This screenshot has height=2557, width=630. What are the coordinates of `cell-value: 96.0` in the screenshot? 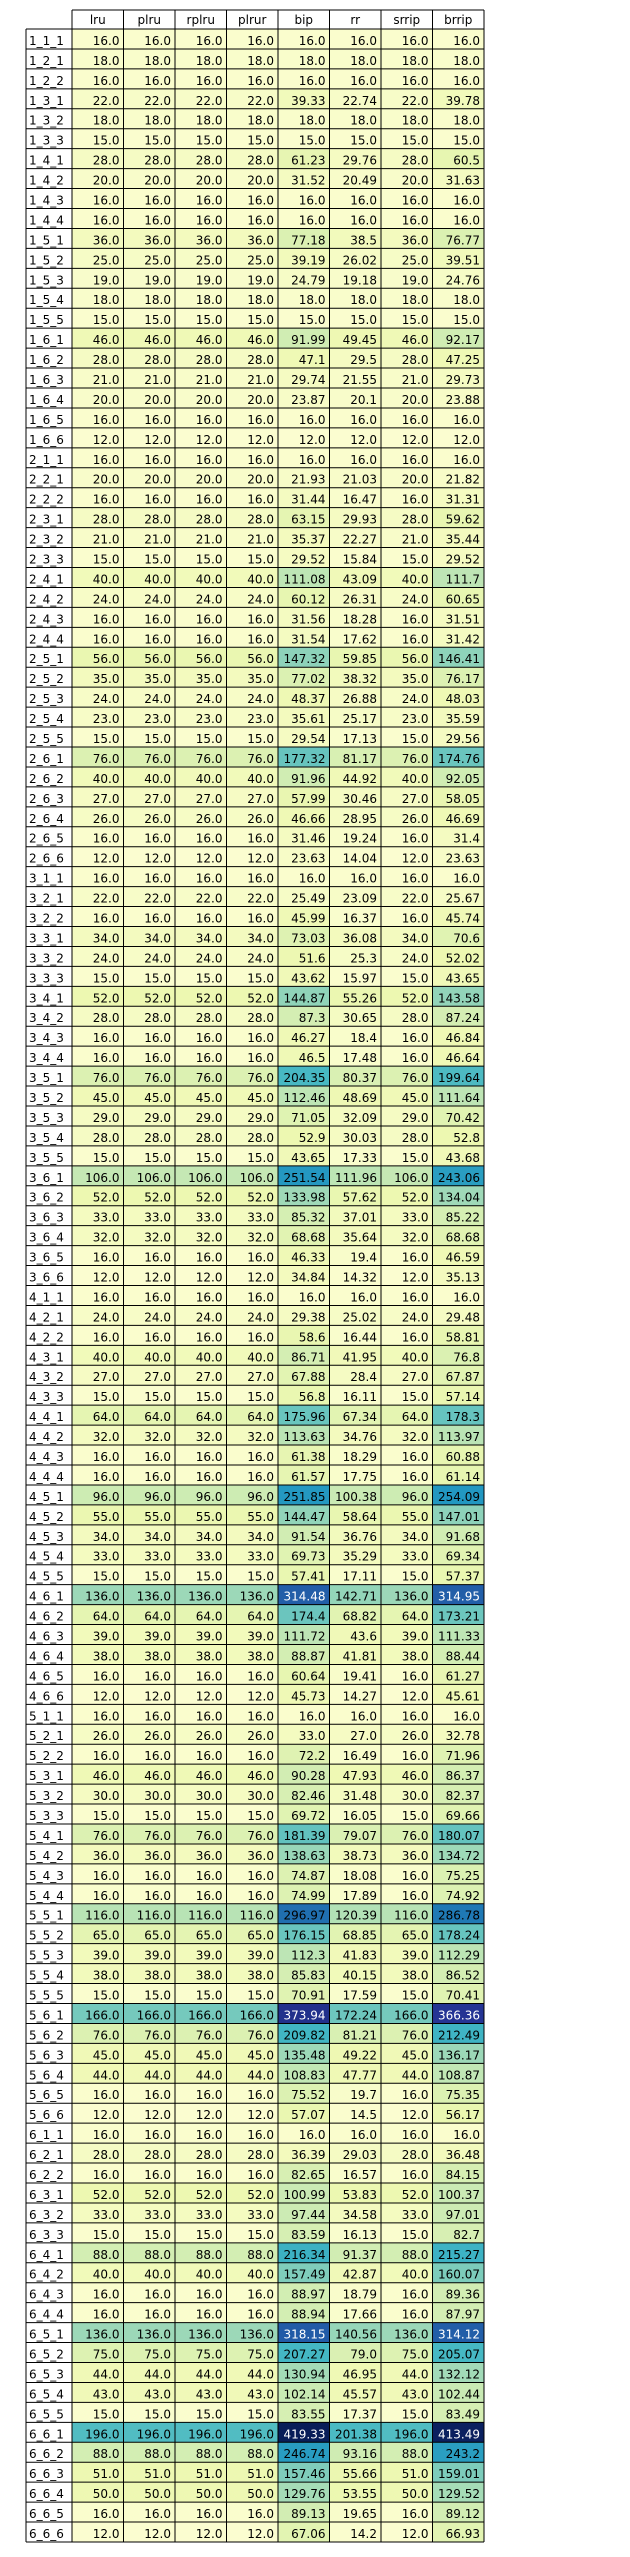 It's located at (106, 1497).